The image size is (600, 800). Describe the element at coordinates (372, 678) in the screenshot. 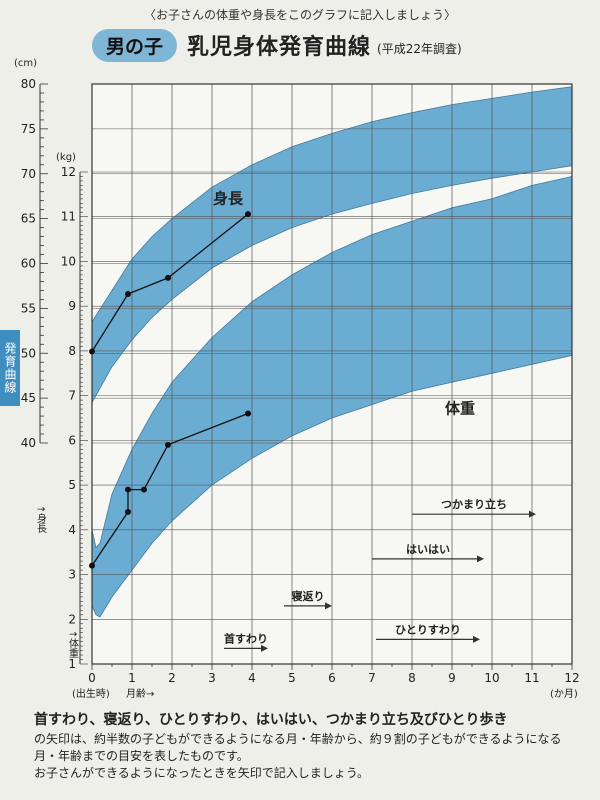

I see `x-tick-label: 7` at that location.